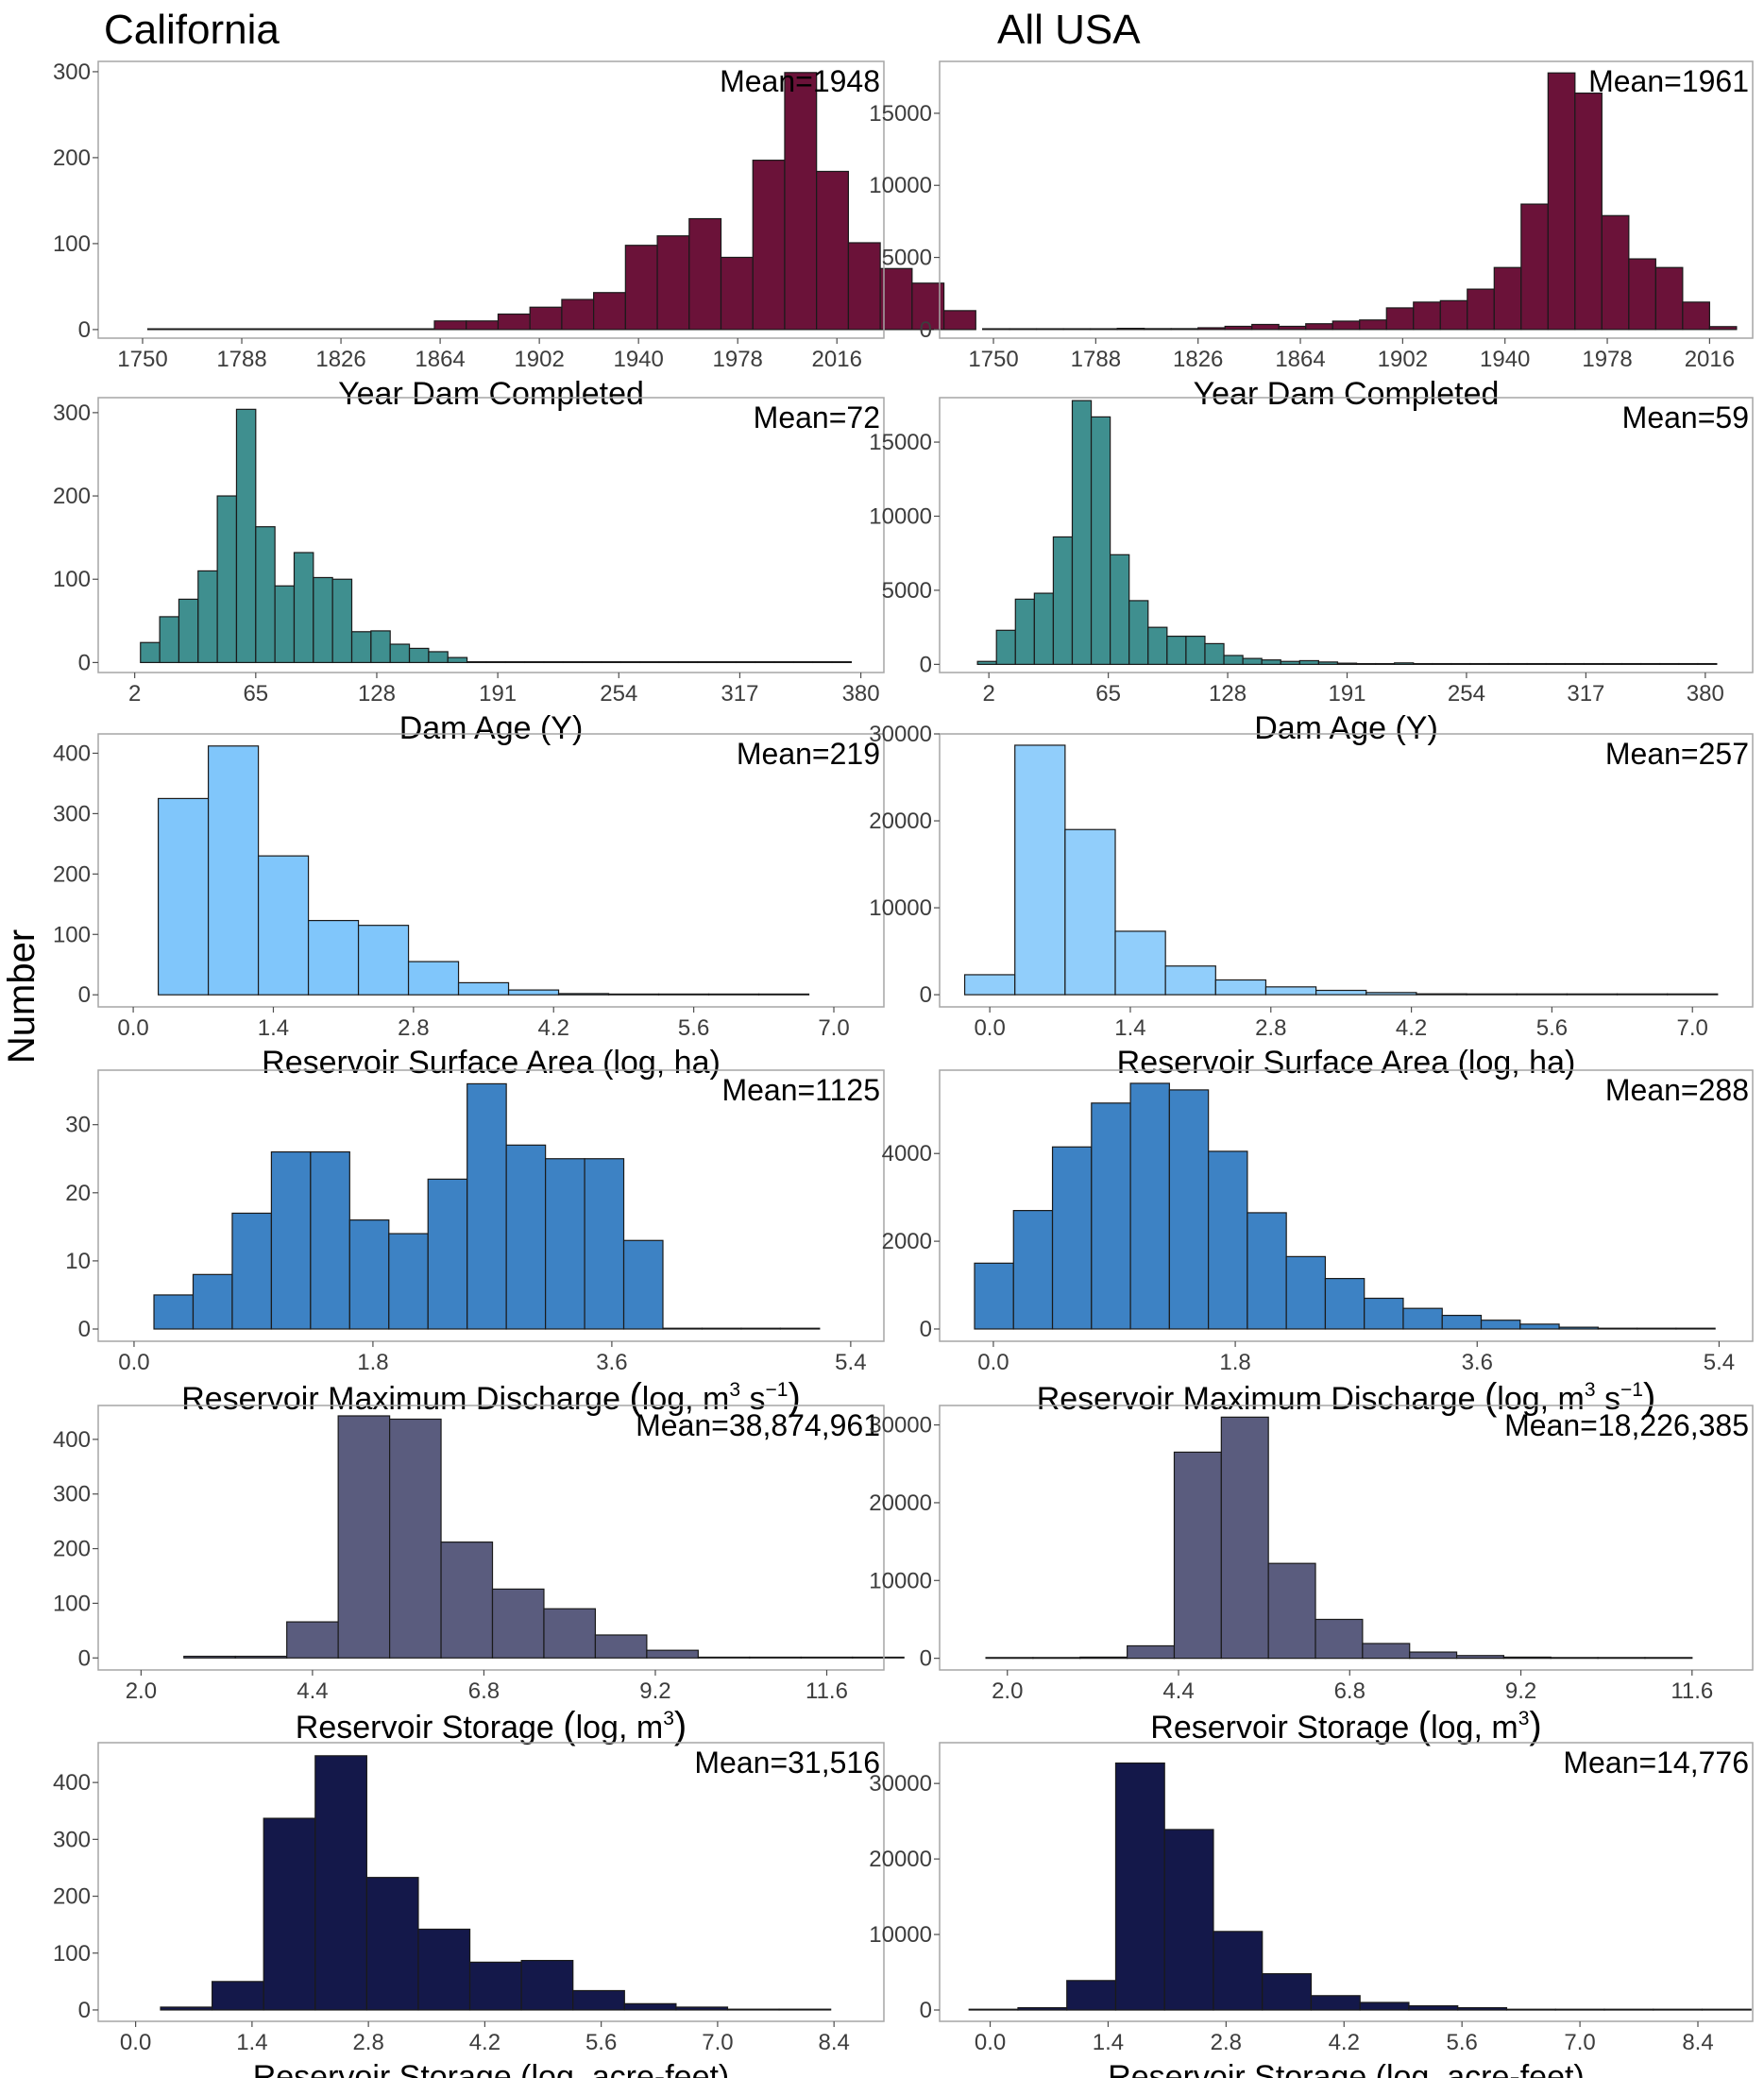  What do you see at coordinates (1403, 359) in the screenshot?
I see `x-tick-label: 1902` at bounding box center [1403, 359].